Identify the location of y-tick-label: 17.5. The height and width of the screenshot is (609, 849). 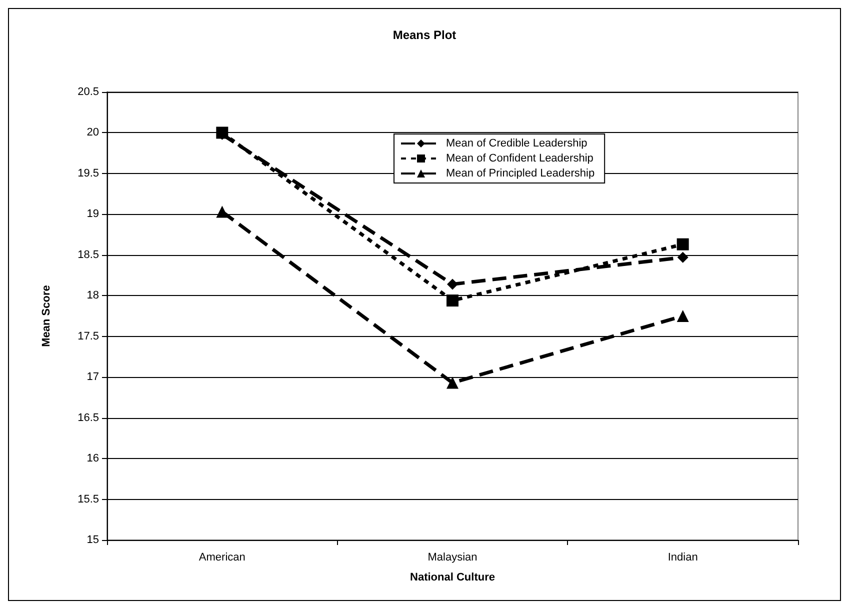
(88, 336).